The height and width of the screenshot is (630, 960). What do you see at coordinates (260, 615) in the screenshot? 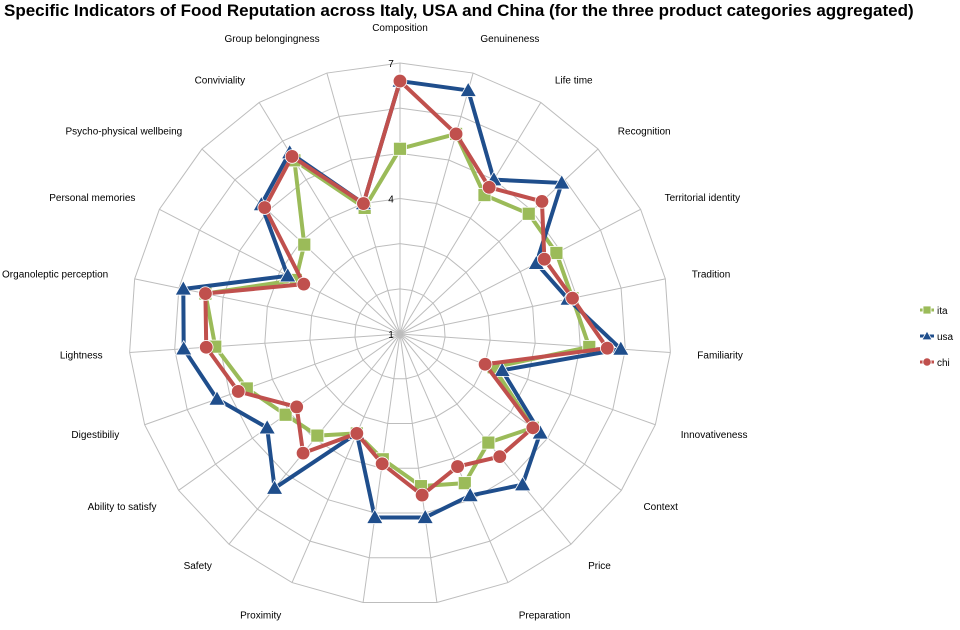
I see `category-label: Proximity` at bounding box center [260, 615].